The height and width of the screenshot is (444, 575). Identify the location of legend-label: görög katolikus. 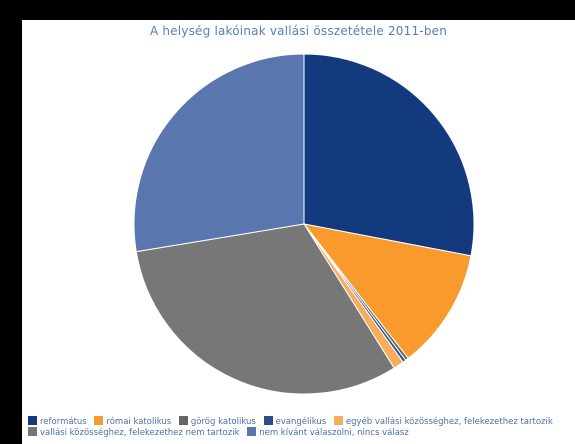
(223, 422).